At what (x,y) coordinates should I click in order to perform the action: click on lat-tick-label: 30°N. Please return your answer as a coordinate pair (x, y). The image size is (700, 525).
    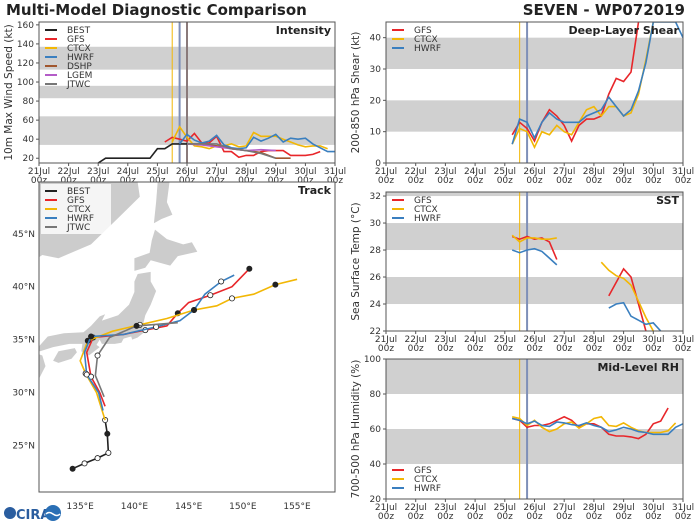
    Looking at the image, I should click on (23, 394).